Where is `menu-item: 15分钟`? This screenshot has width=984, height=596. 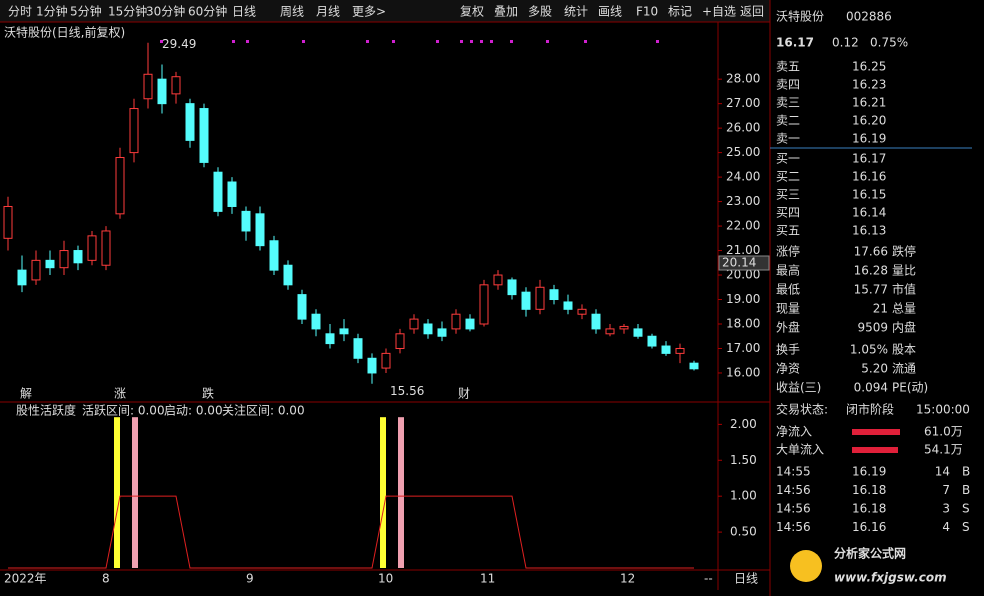 menu-item: 15分钟 is located at coordinates (127, 11).